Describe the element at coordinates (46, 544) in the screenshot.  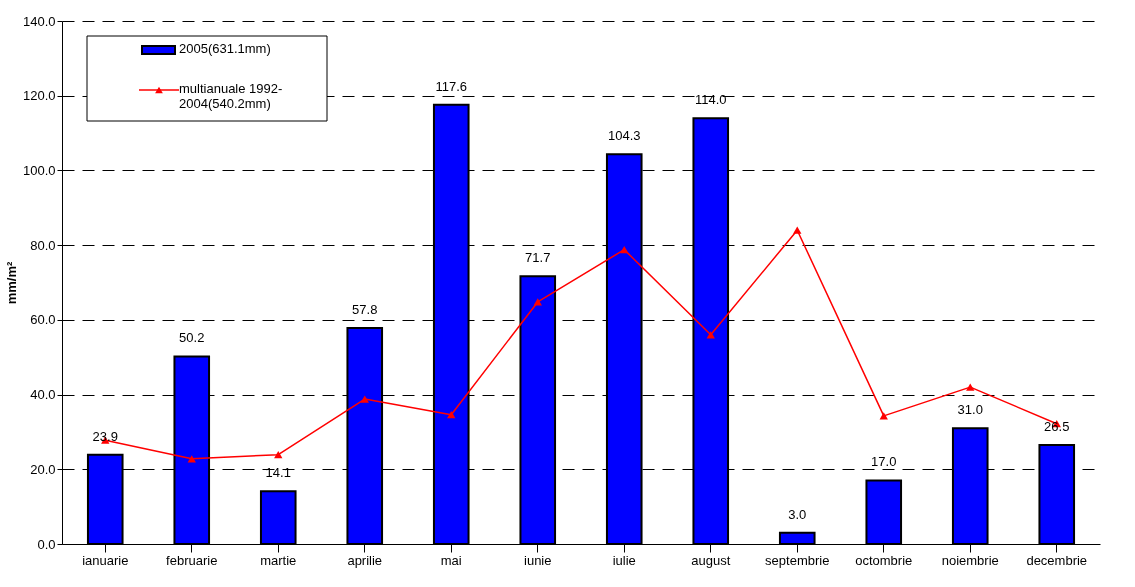
I see `y-tick-label: 0.0` at that location.